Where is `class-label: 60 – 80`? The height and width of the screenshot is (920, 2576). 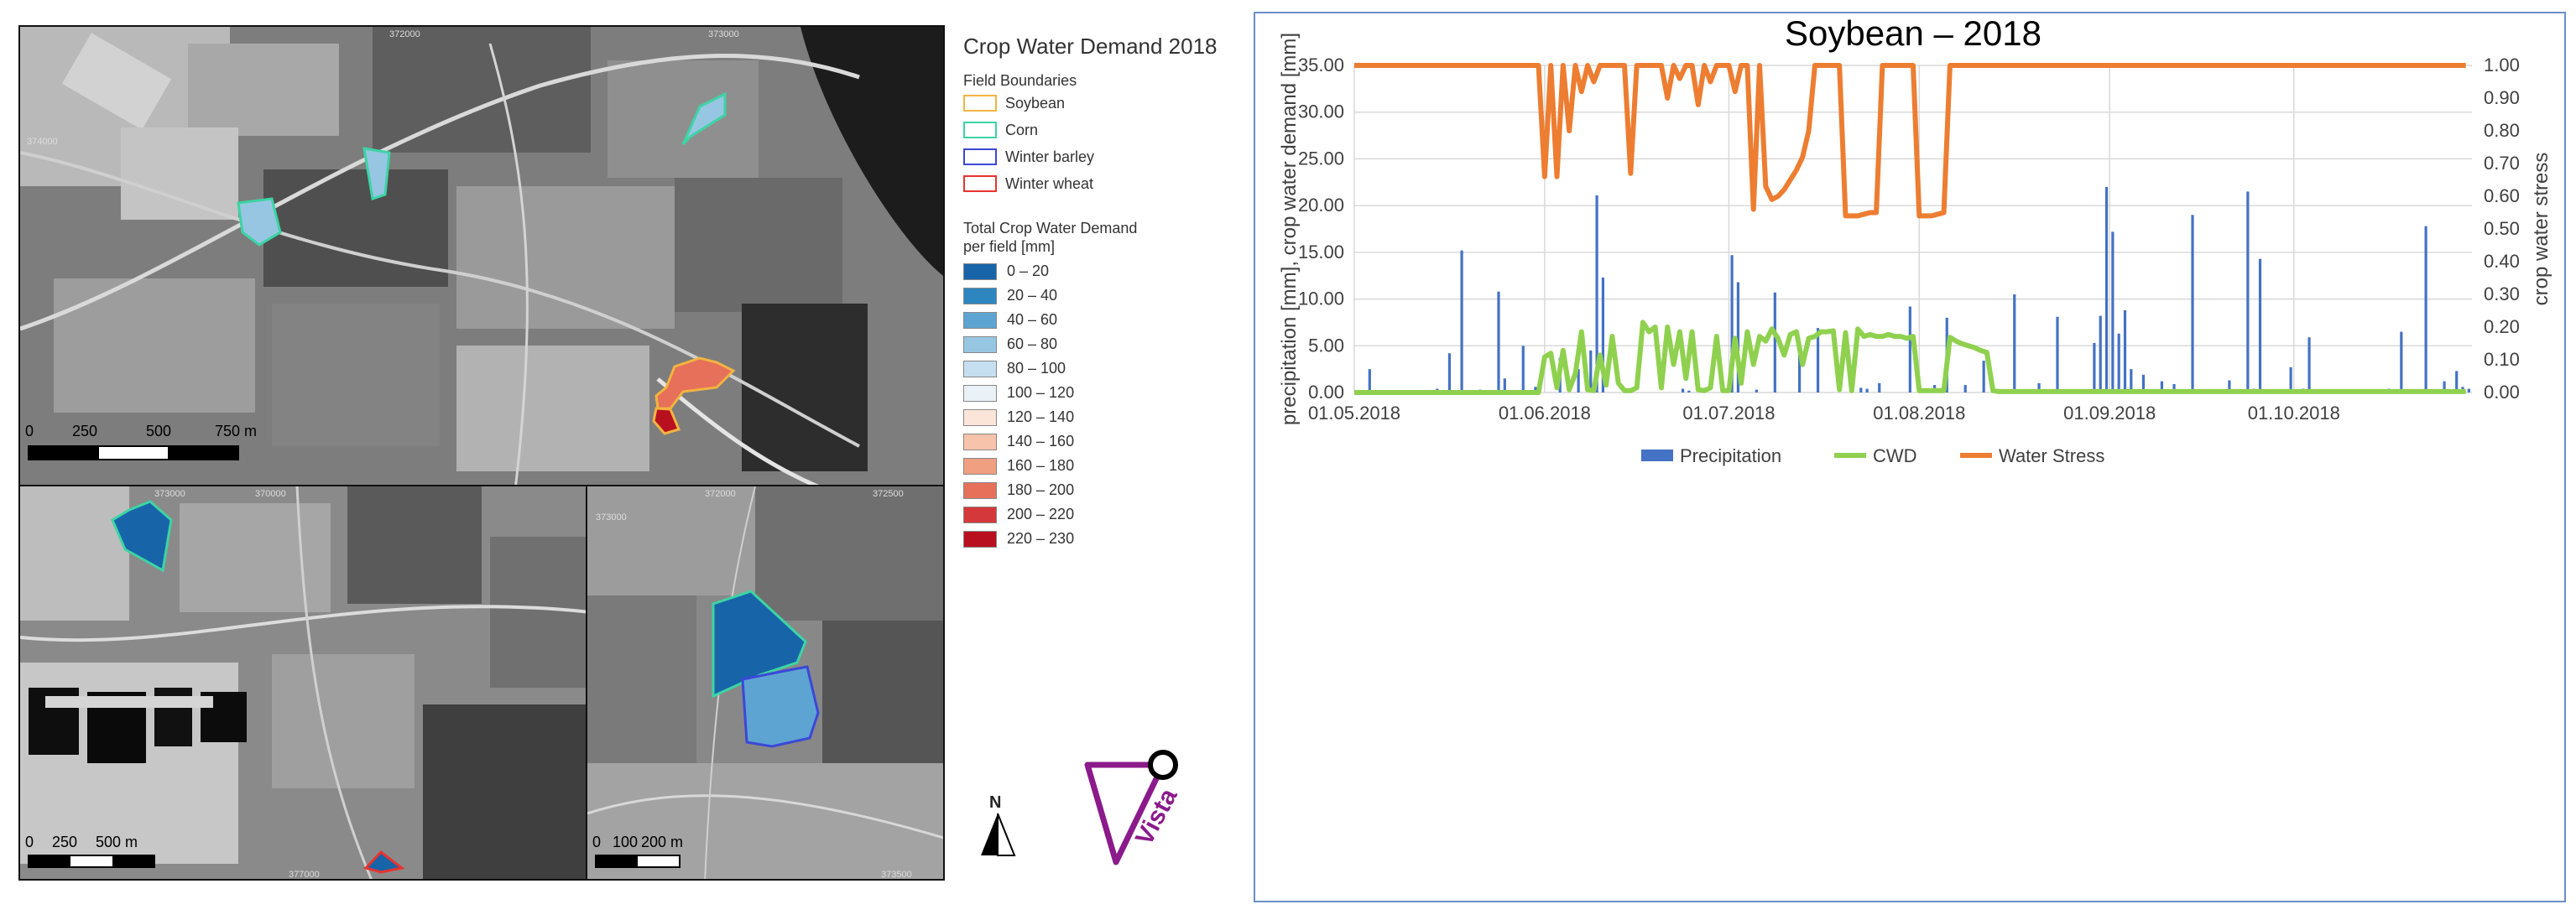 class-label: 60 – 80 is located at coordinates (1032, 343).